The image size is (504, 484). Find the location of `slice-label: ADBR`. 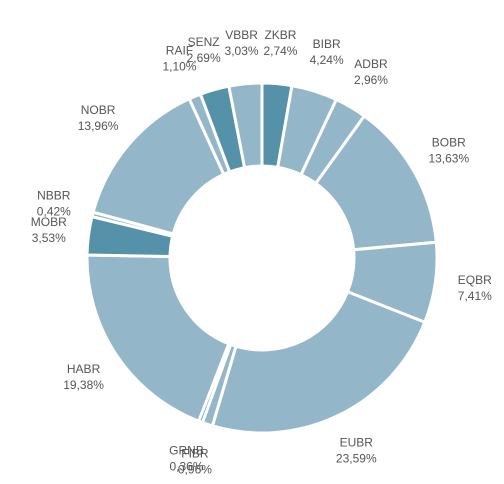

slice-label: ADBR is located at coordinates (371, 64).